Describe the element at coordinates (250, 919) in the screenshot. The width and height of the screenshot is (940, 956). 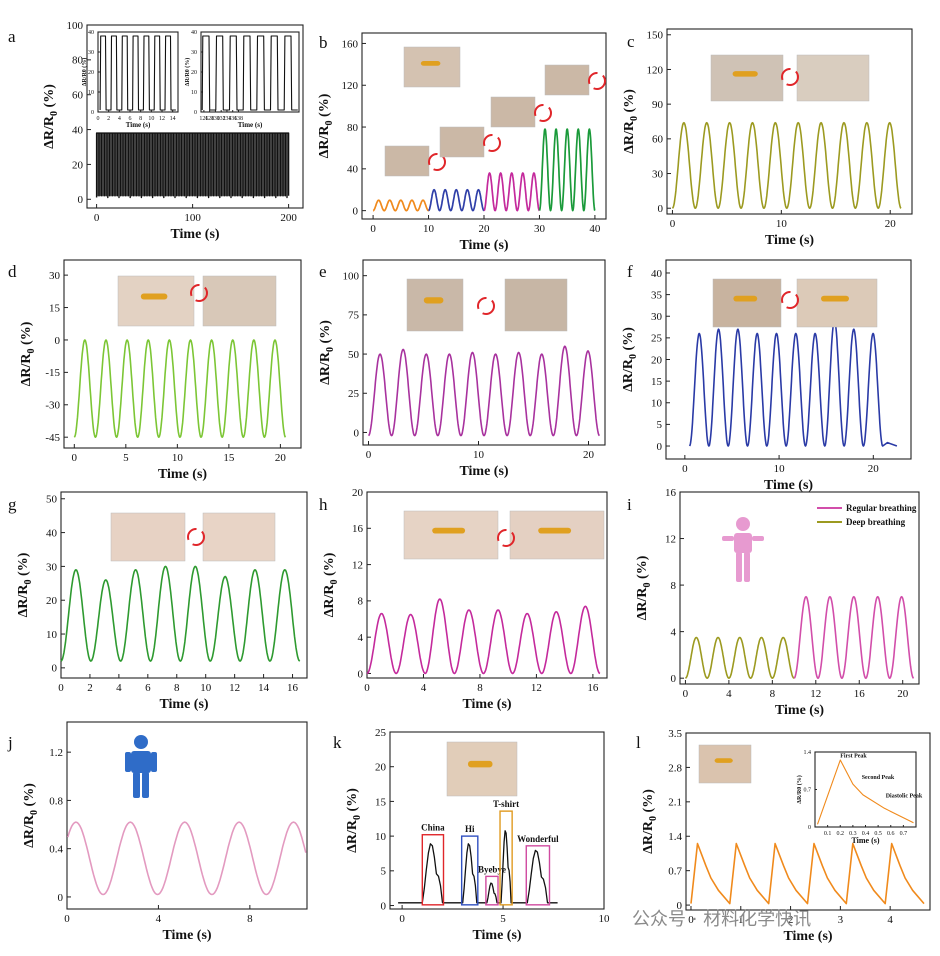
I see `x-tick-label: 8` at that location.